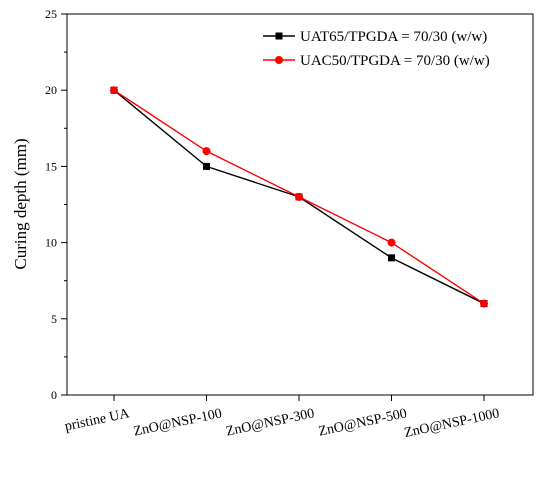 The width and height of the screenshot is (550, 479). Describe the element at coordinates (51, 90) in the screenshot. I see `y-tick-label-4: 20` at that location.